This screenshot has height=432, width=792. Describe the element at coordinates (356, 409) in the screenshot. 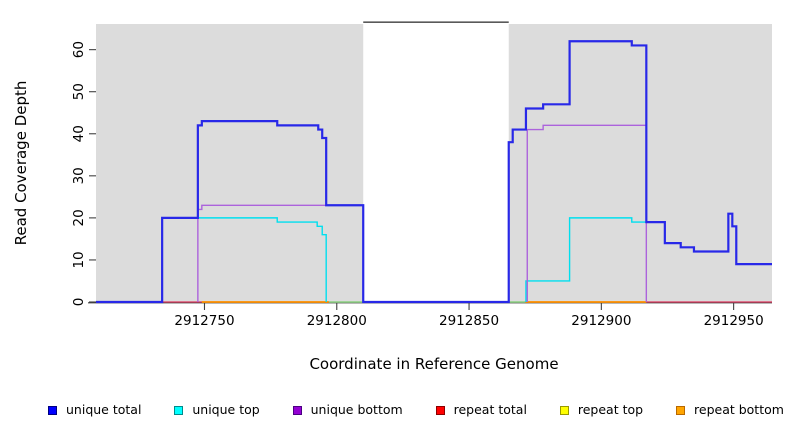

I see `legend-label: unique bottom` at that location.